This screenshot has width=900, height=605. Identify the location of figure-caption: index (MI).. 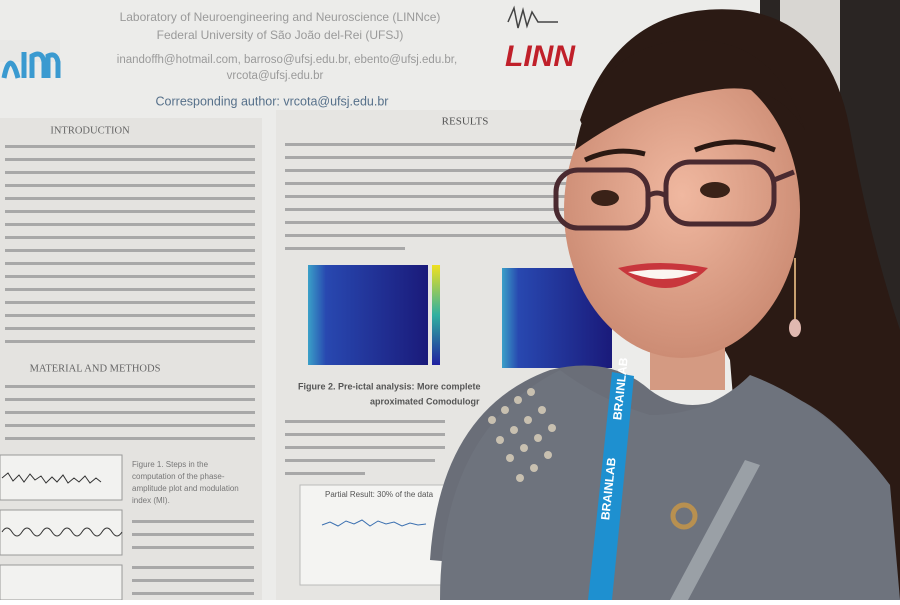
(151, 500).